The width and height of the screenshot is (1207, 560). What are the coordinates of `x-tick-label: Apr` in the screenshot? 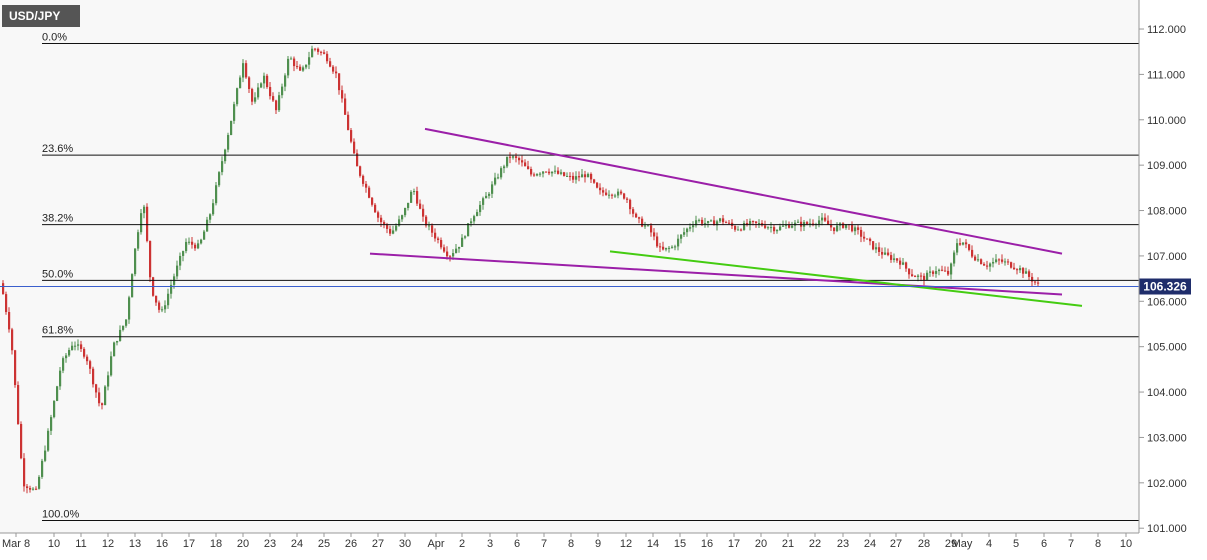 It's located at (435, 544).